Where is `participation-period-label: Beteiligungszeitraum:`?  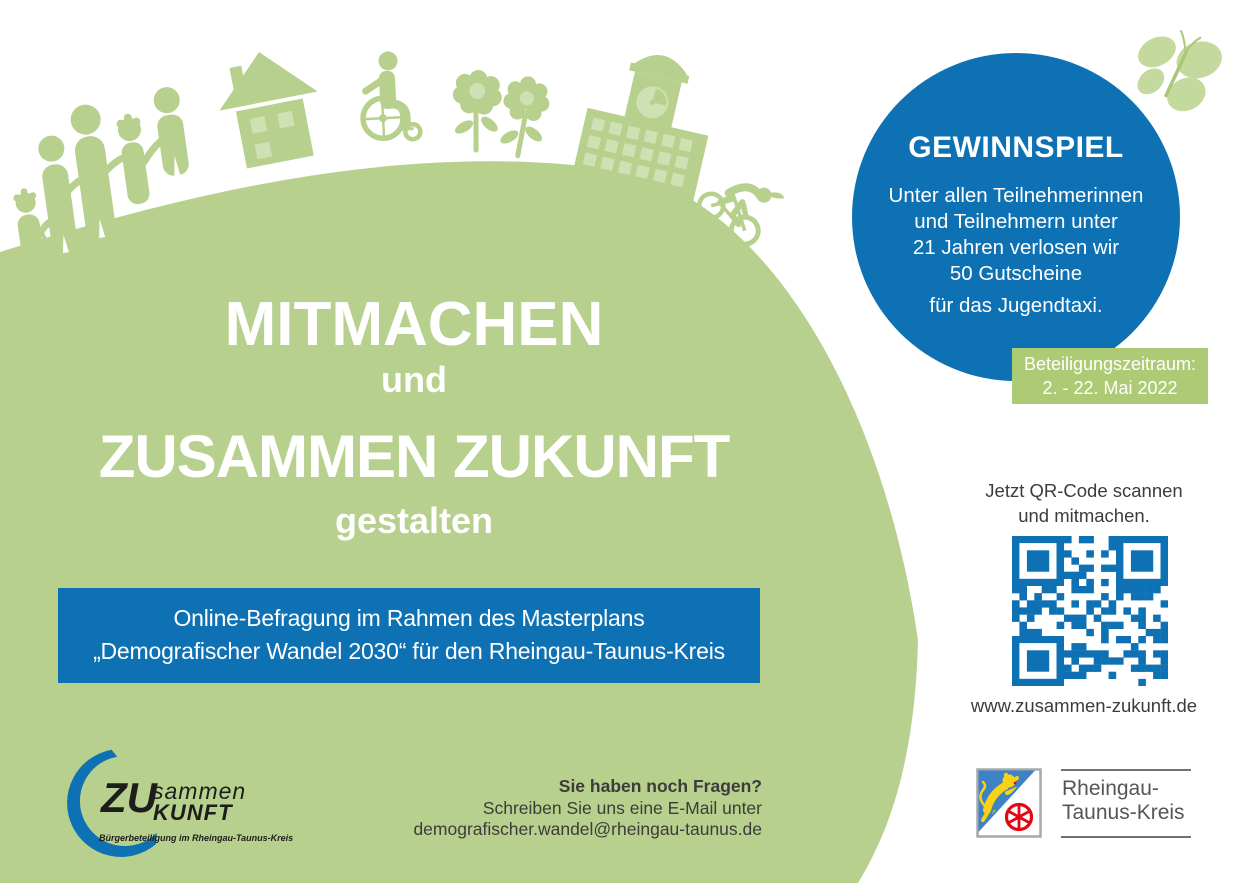 participation-period-label: Beteiligungszeitraum: is located at coordinates (1110, 364).